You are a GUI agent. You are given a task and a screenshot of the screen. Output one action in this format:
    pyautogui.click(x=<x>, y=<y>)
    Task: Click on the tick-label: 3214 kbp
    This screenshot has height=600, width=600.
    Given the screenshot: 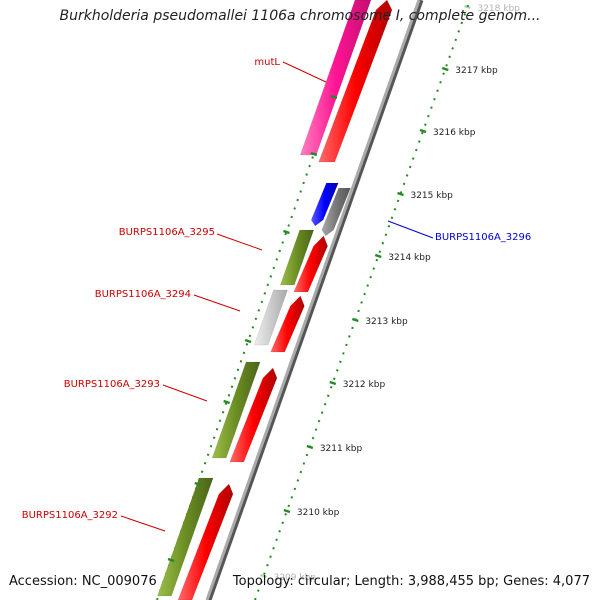 What is the action you would take?
    pyautogui.click(x=409, y=258)
    